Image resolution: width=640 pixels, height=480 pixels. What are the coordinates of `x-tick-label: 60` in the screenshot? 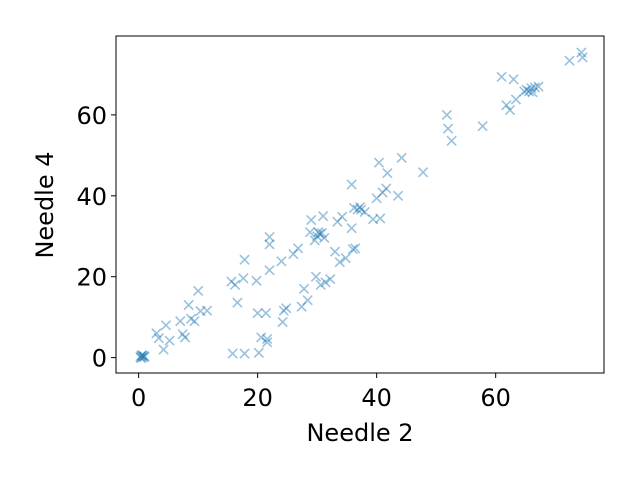 It's located at (495, 398).